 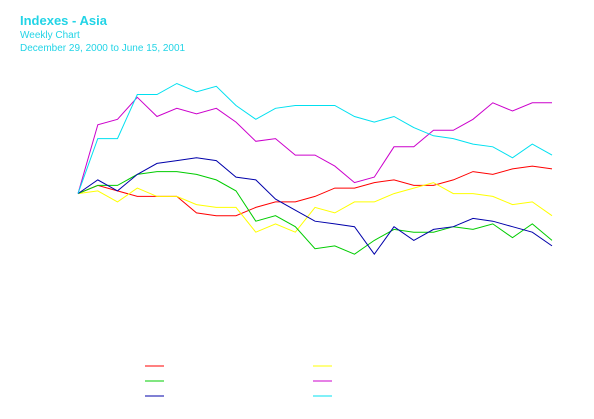 What do you see at coordinates (103, 48) in the screenshot?
I see `chart-date-range: December 29, 2000 to June 15, 2001` at bounding box center [103, 48].